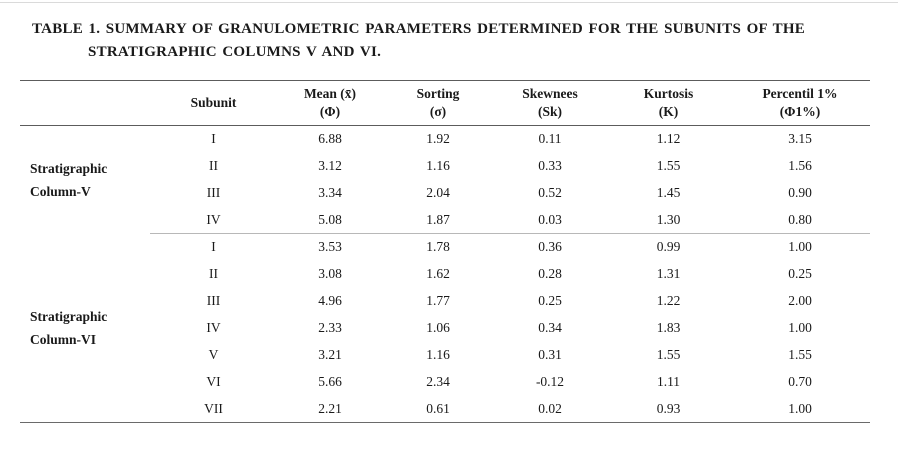  Describe the element at coordinates (445, 409) in the screenshot. I see `table-row: VII 2.21 0.61 0.02 0.93 1.00` at that location.